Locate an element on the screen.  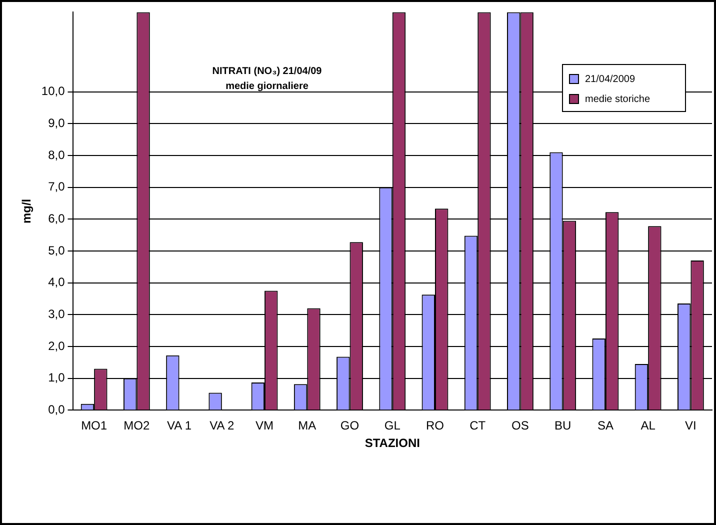
x-tick-label: OS is located at coordinates (520, 425).